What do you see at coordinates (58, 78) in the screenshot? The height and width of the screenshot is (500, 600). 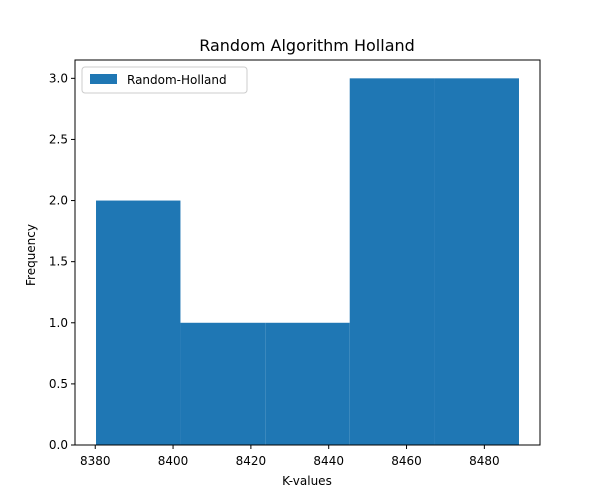 I see `y-tick-label: 3.0` at bounding box center [58, 78].